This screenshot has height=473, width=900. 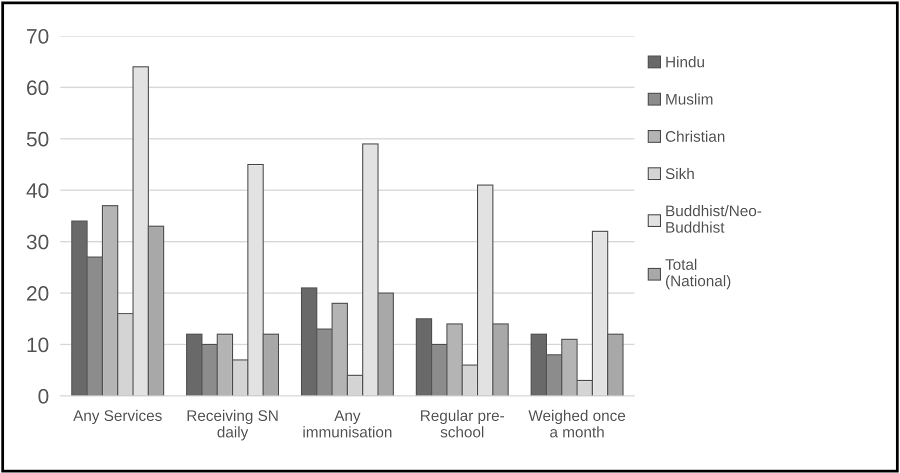 I want to click on legend-label: Sikh, so click(x=680, y=174).